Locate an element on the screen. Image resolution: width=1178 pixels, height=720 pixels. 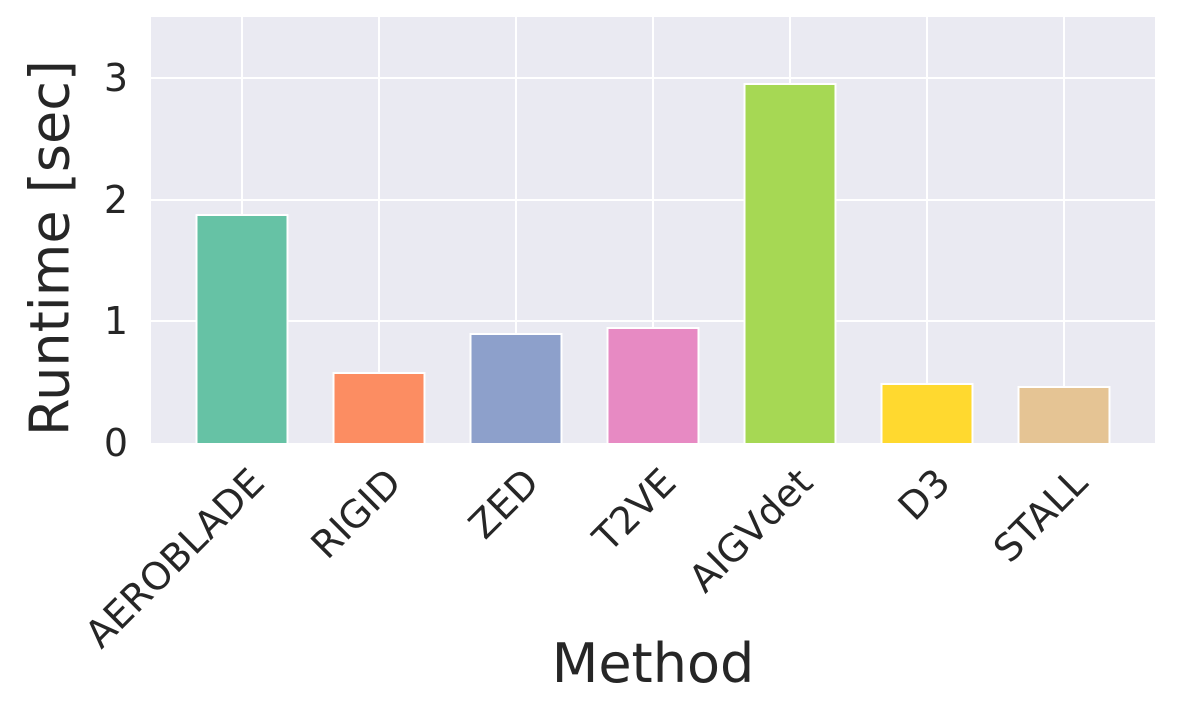
bar-D3 is located at coordinates (927, 413).